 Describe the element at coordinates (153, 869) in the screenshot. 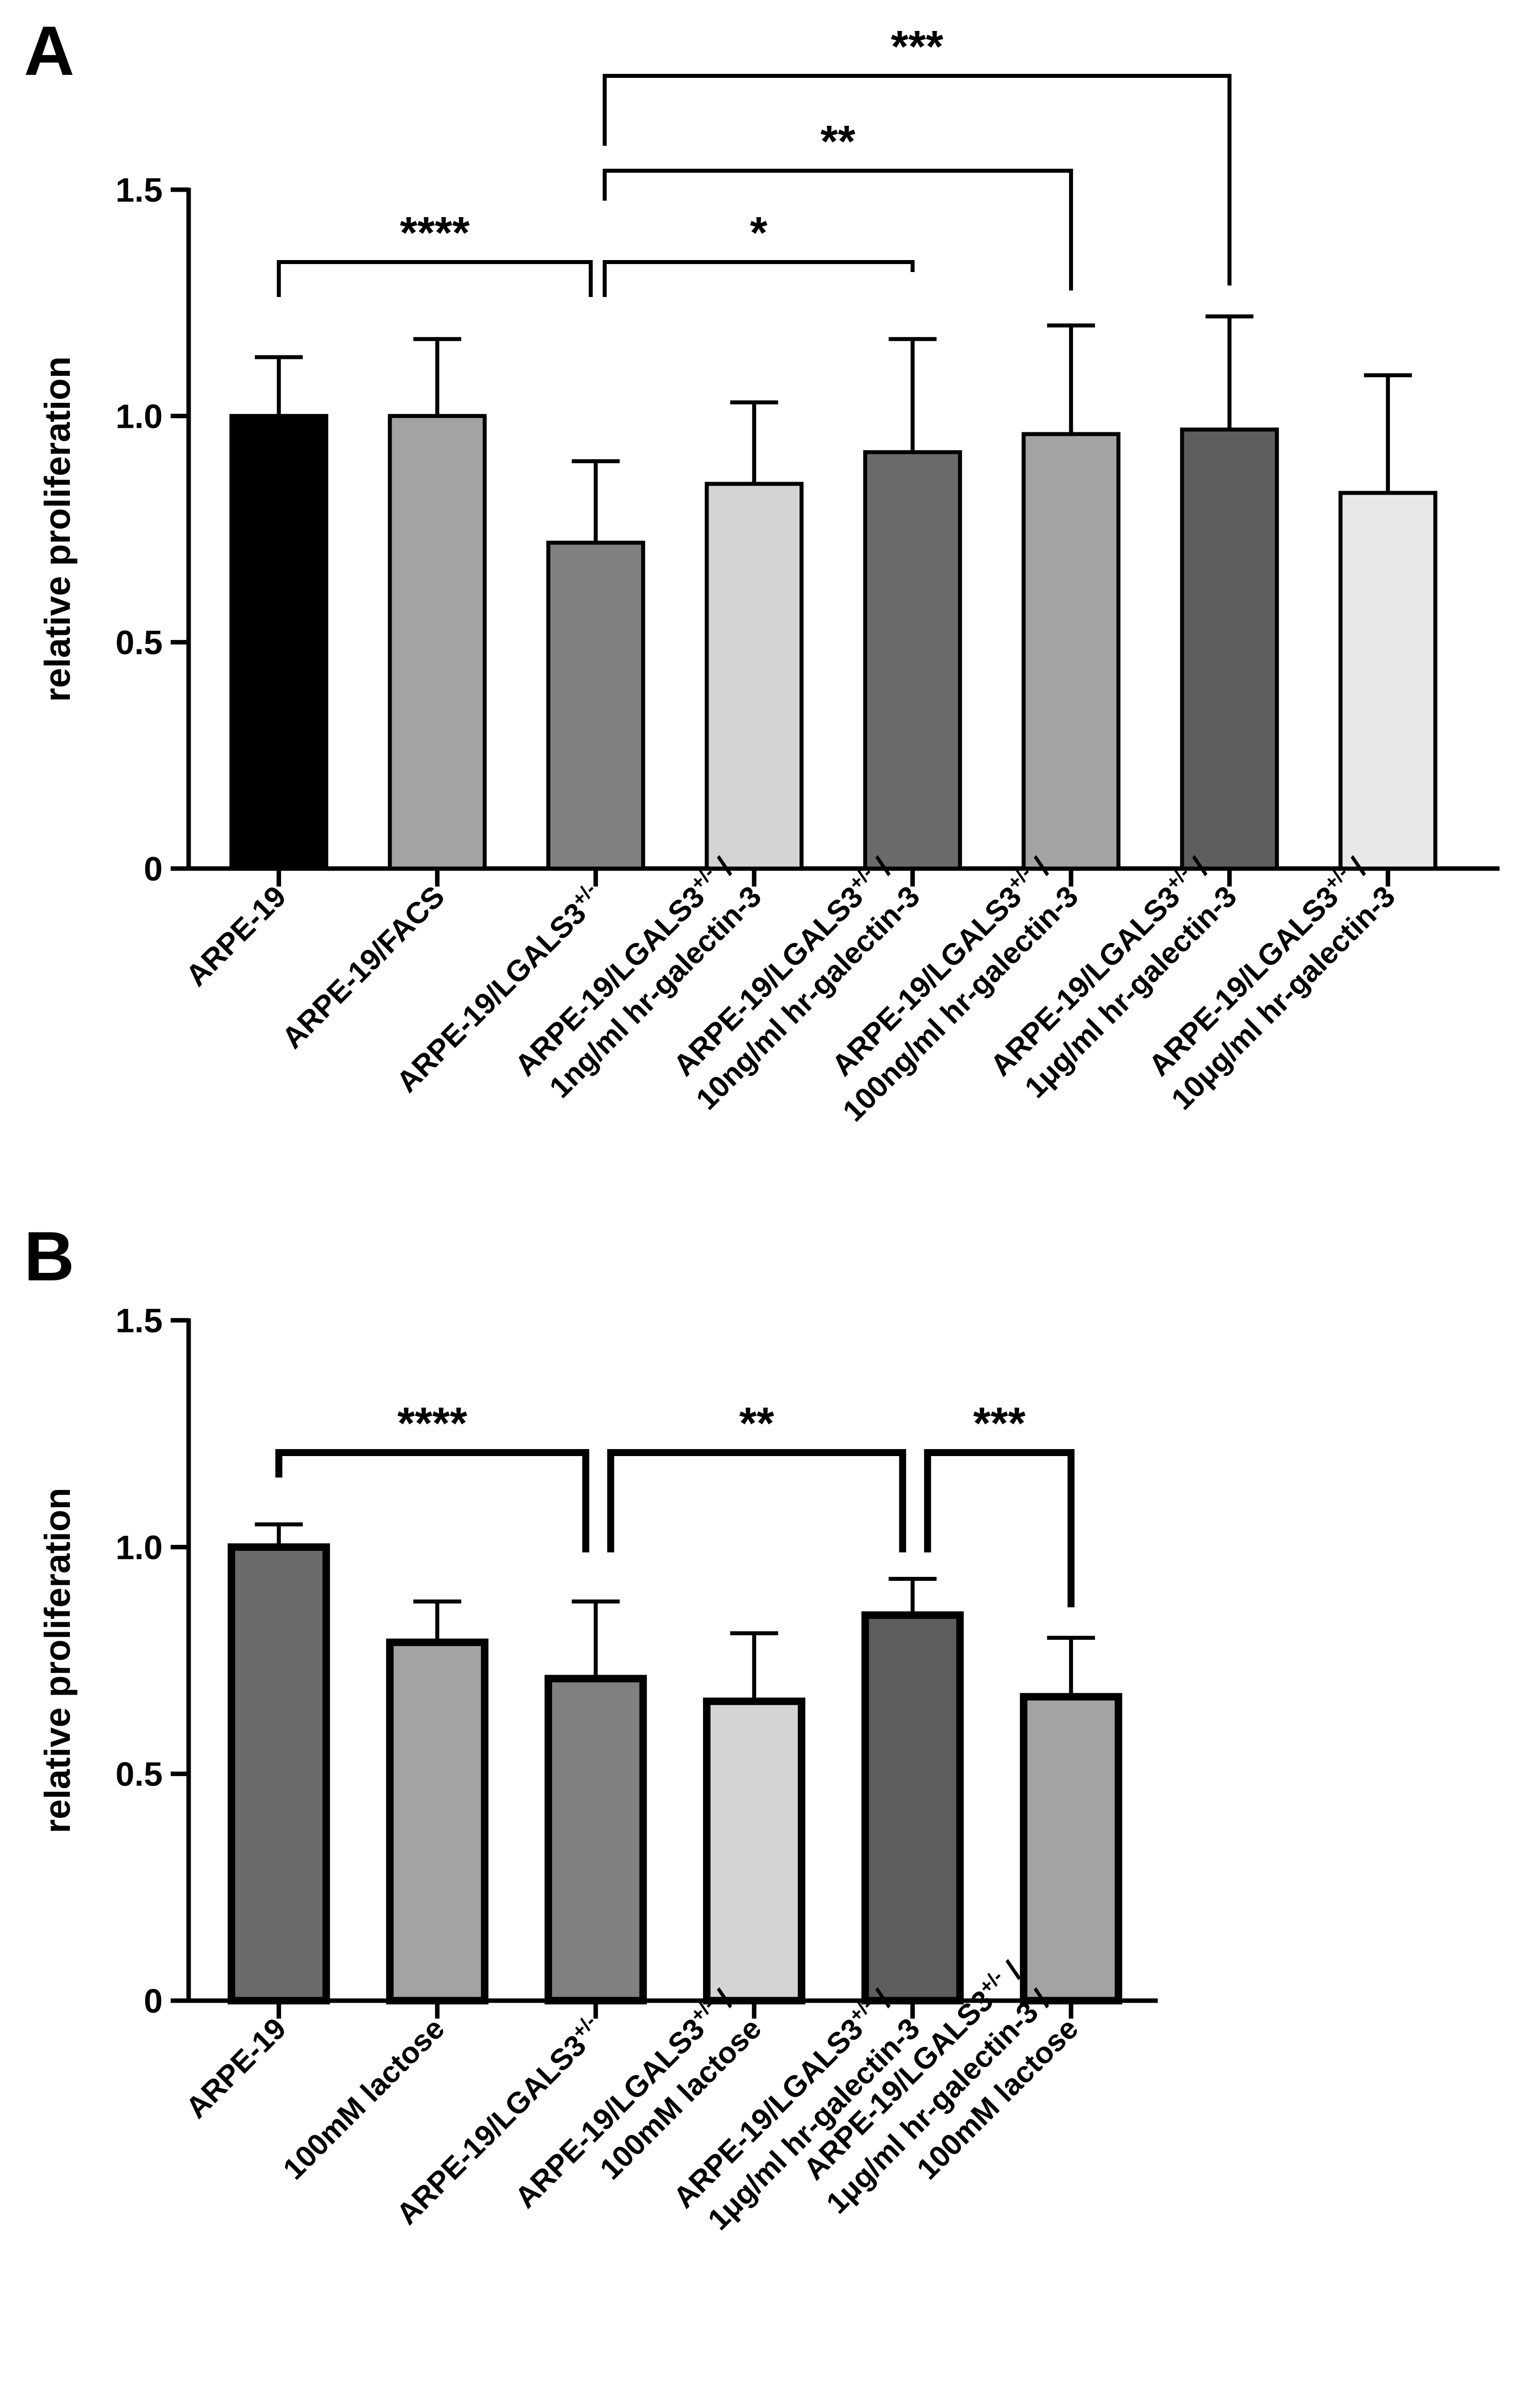

I see `panel-a-y-tick-label: 0` at that location.